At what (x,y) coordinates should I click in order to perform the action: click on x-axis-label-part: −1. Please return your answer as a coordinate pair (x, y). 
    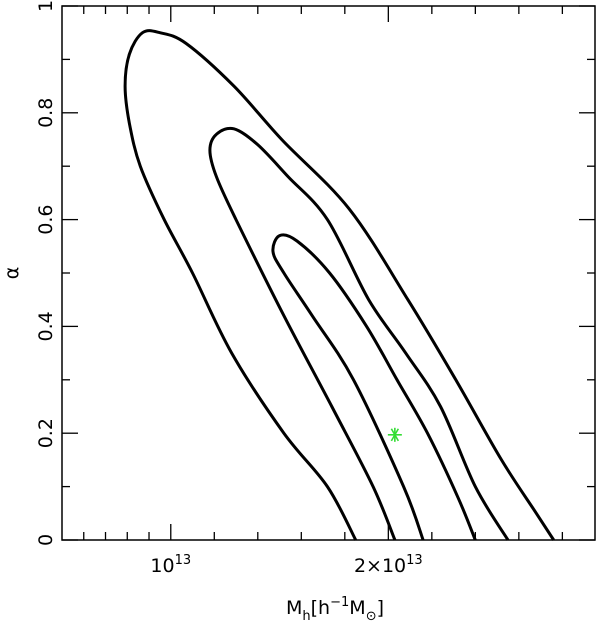
    Looking at the image, I should click on (339, 602).